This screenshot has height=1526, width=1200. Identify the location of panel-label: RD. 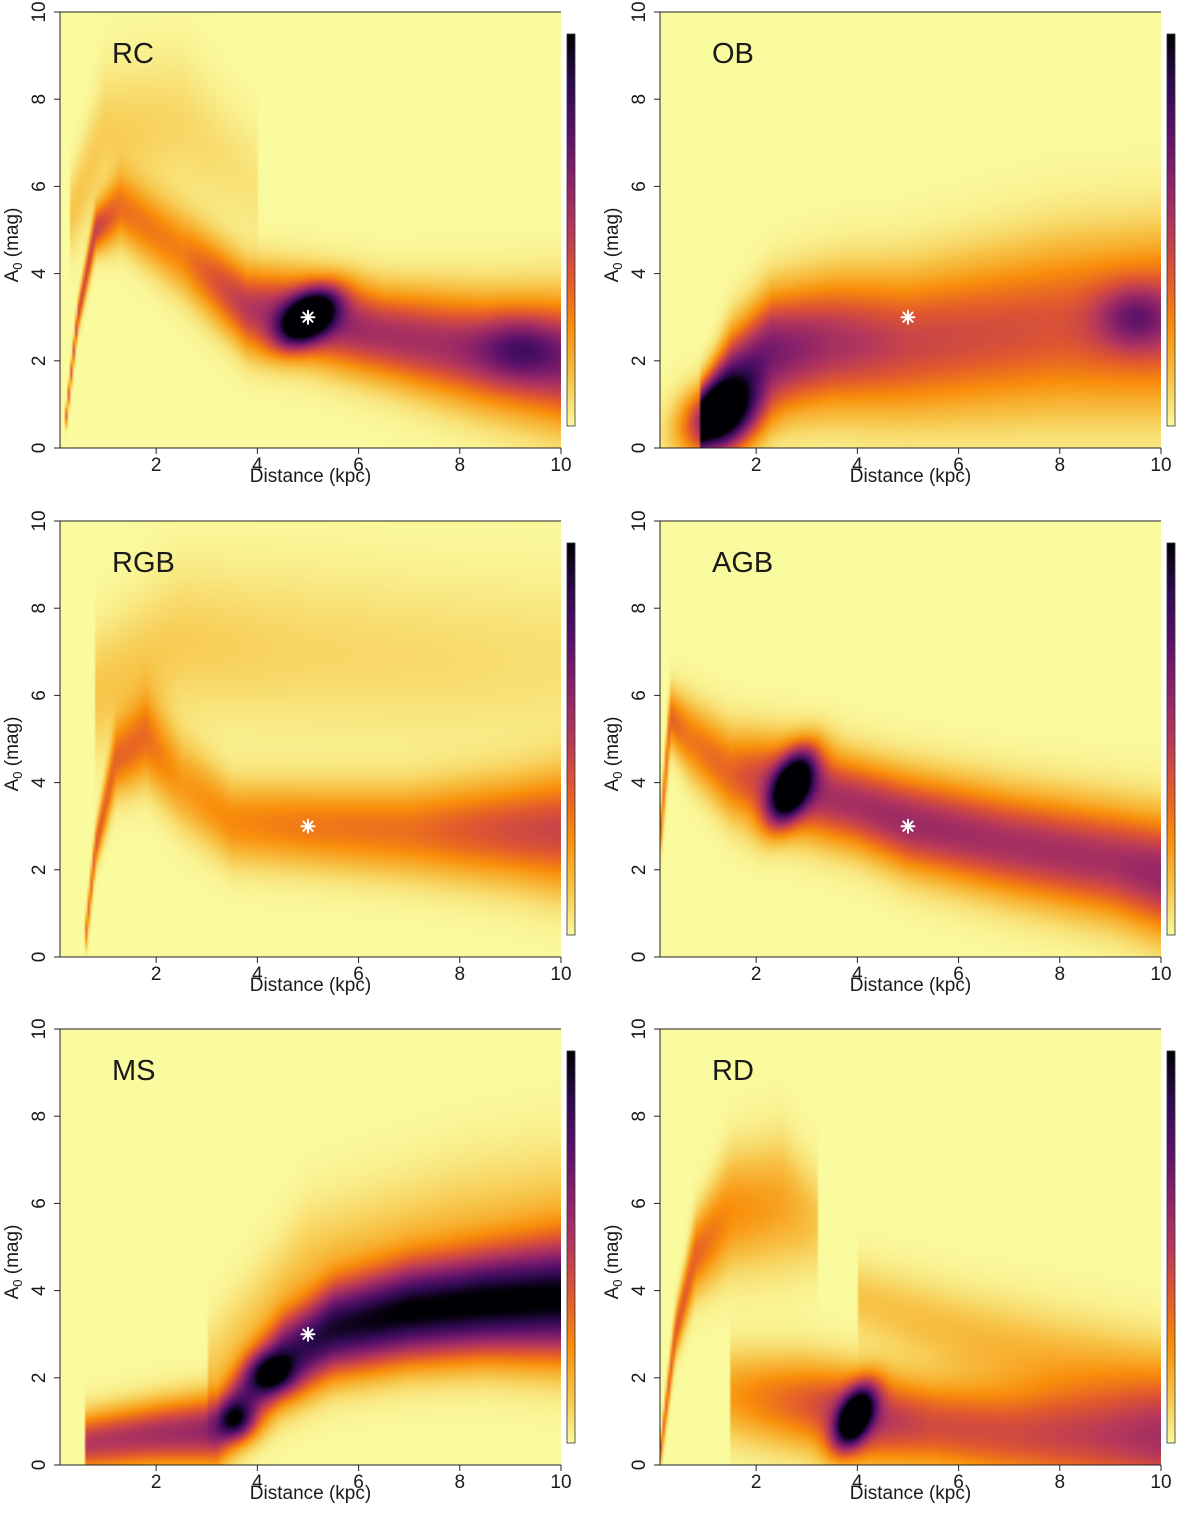
(733, 1071).